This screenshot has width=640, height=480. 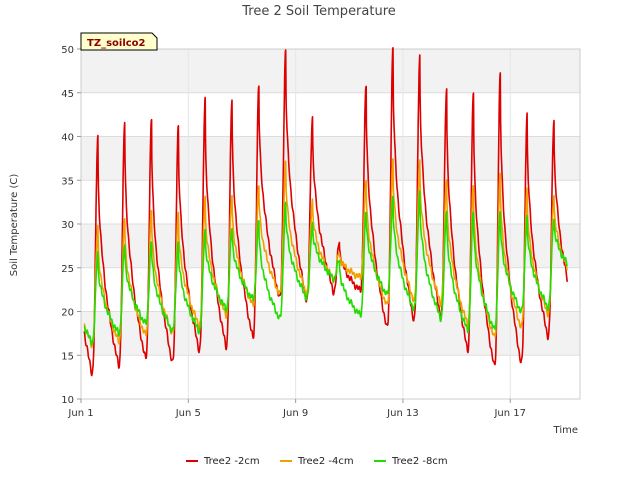 I want to click on legend: Tree2 -2cm Tree2 -4cm Tree2 -8cm, so click(x=317, y=461).